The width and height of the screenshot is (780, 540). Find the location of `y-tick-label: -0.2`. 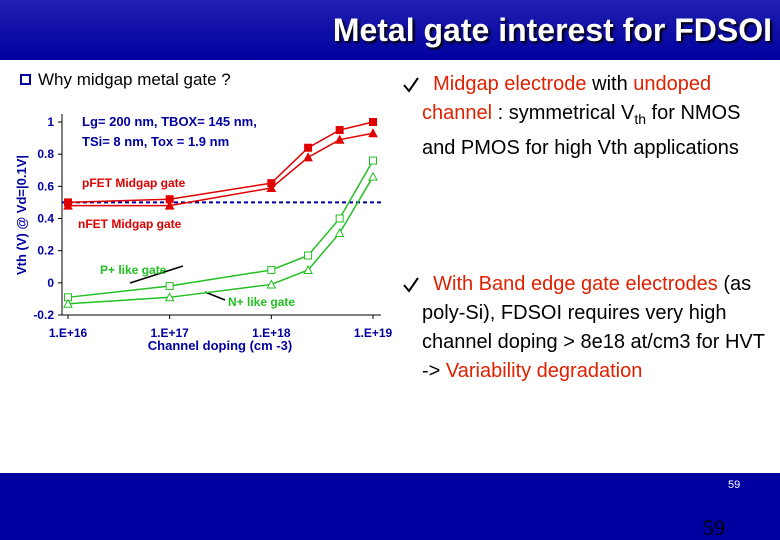

y-tick-label: -0.2 is located at coordinates (43, 315).